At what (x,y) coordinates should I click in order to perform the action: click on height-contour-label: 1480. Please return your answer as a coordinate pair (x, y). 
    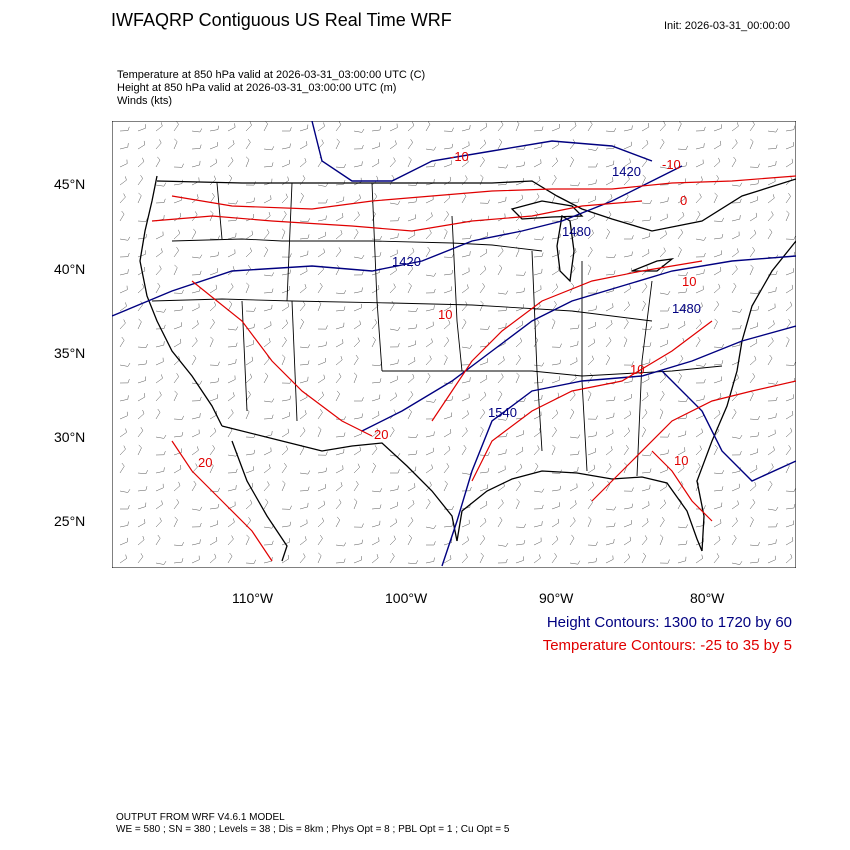
    Looking at the image, I should click on (576, 231).